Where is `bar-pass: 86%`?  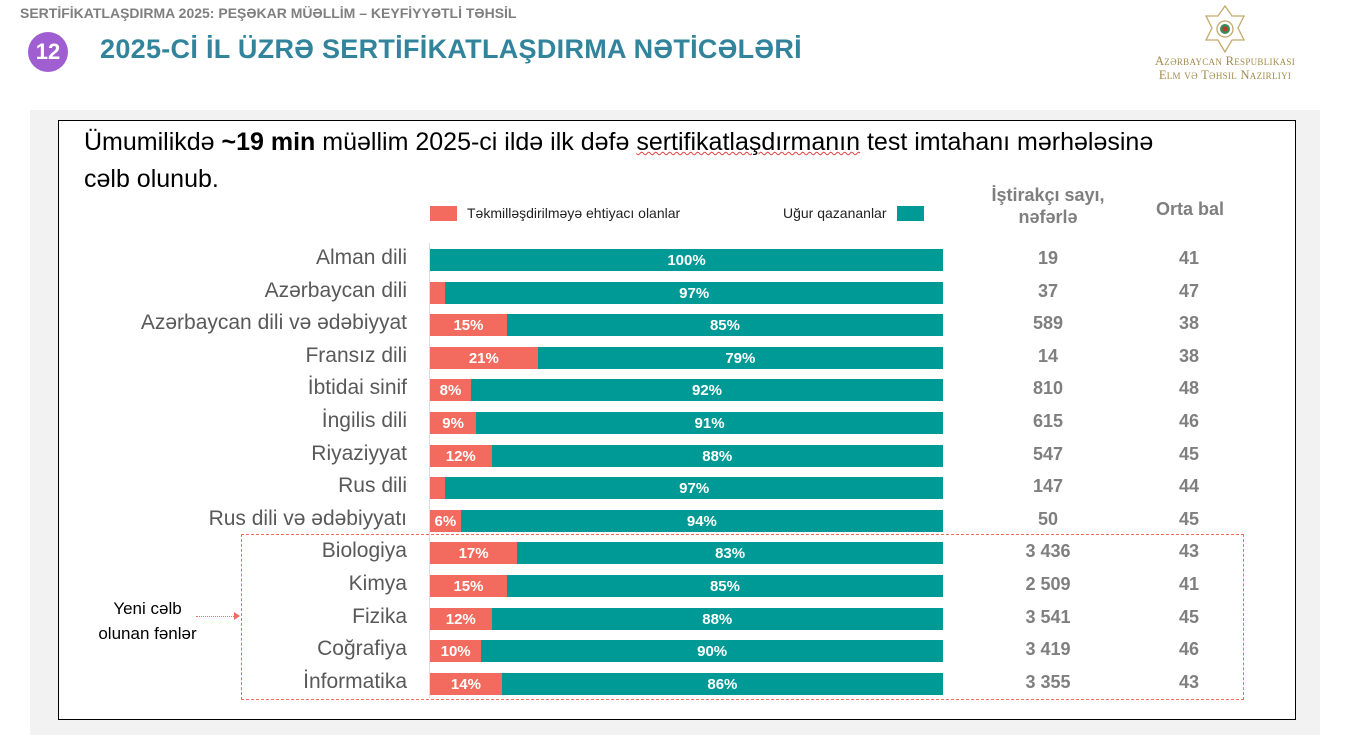 bar-pass: 86% is located at coordinates (722, 683).